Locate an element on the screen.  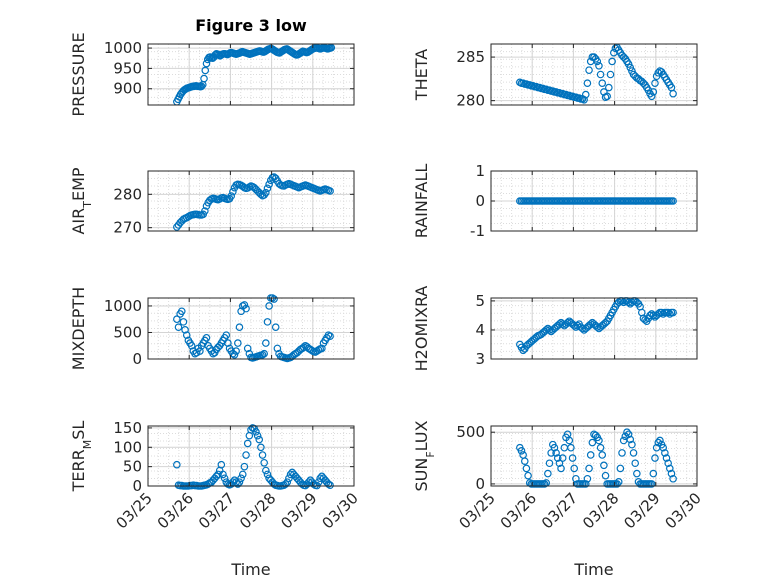
xlabel-right: Time is located at coordinates (593, 569).